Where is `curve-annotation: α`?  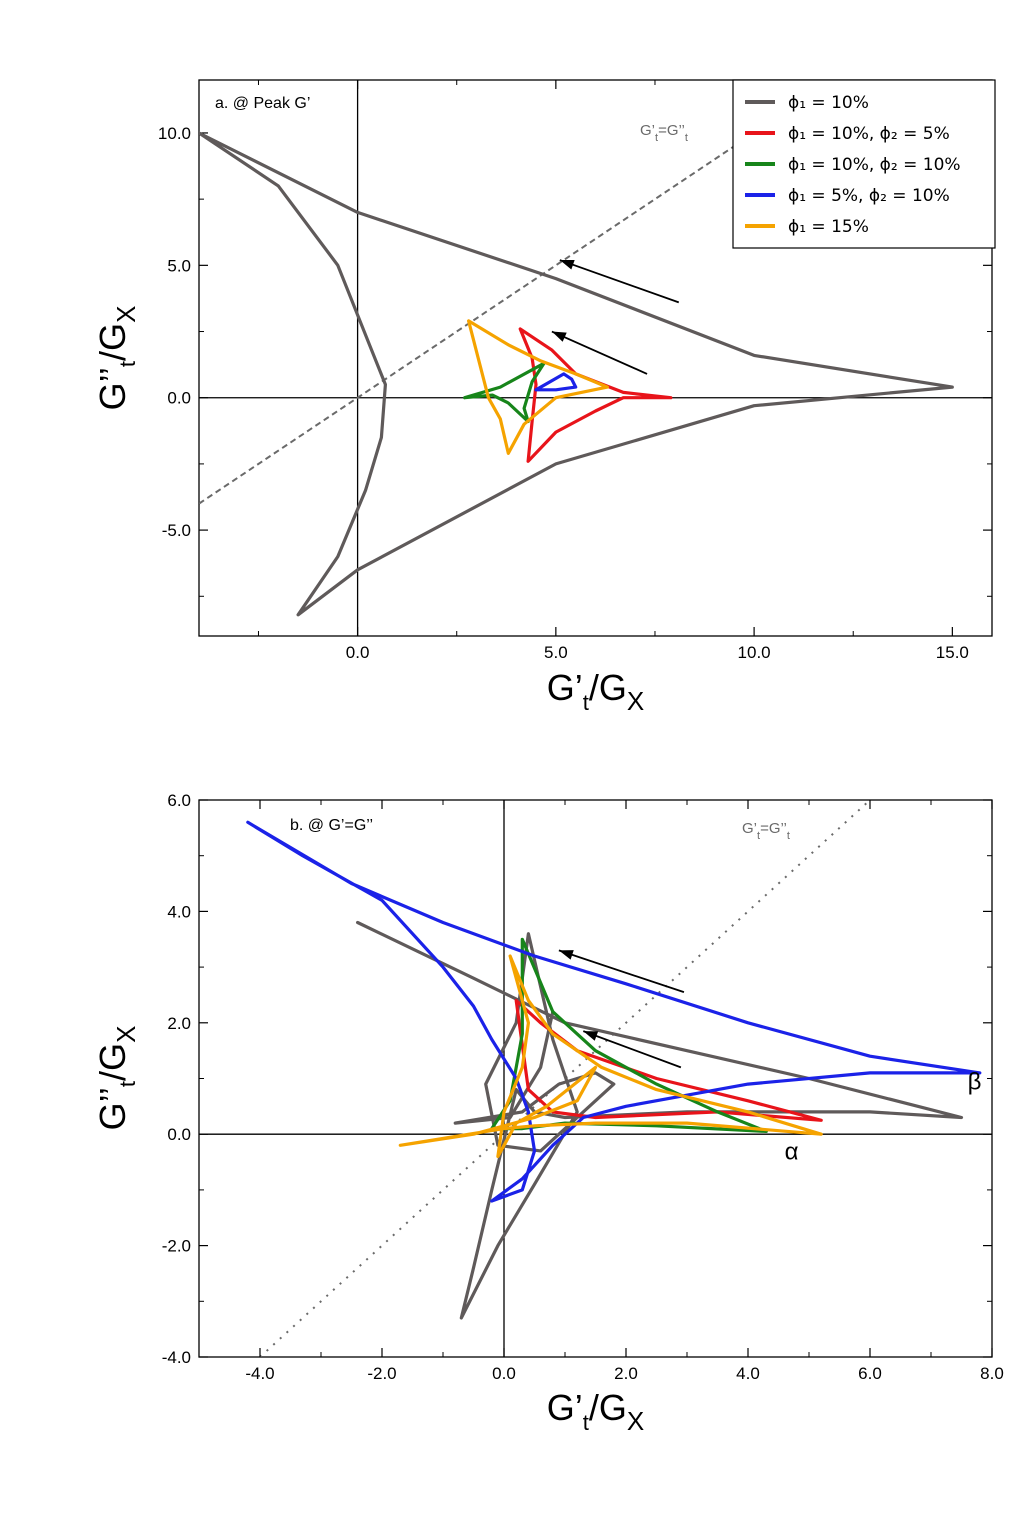
curve-annotation: α is located at coordinates (792, 1151).